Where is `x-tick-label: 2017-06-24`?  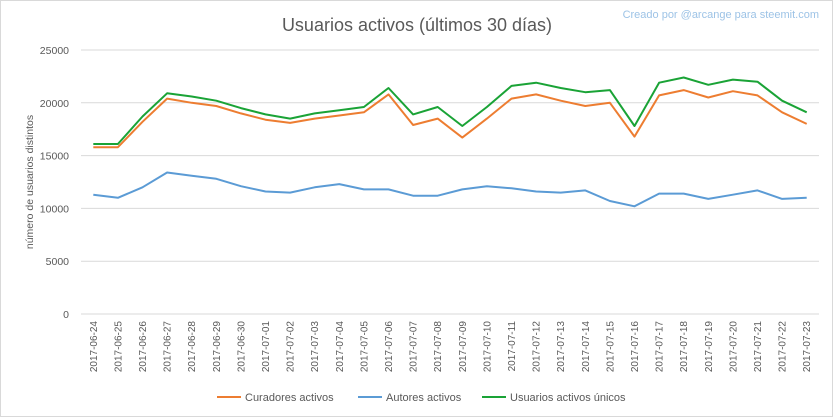 x-tick-label: 2017-06-24 is located at coordinates (94, 347).